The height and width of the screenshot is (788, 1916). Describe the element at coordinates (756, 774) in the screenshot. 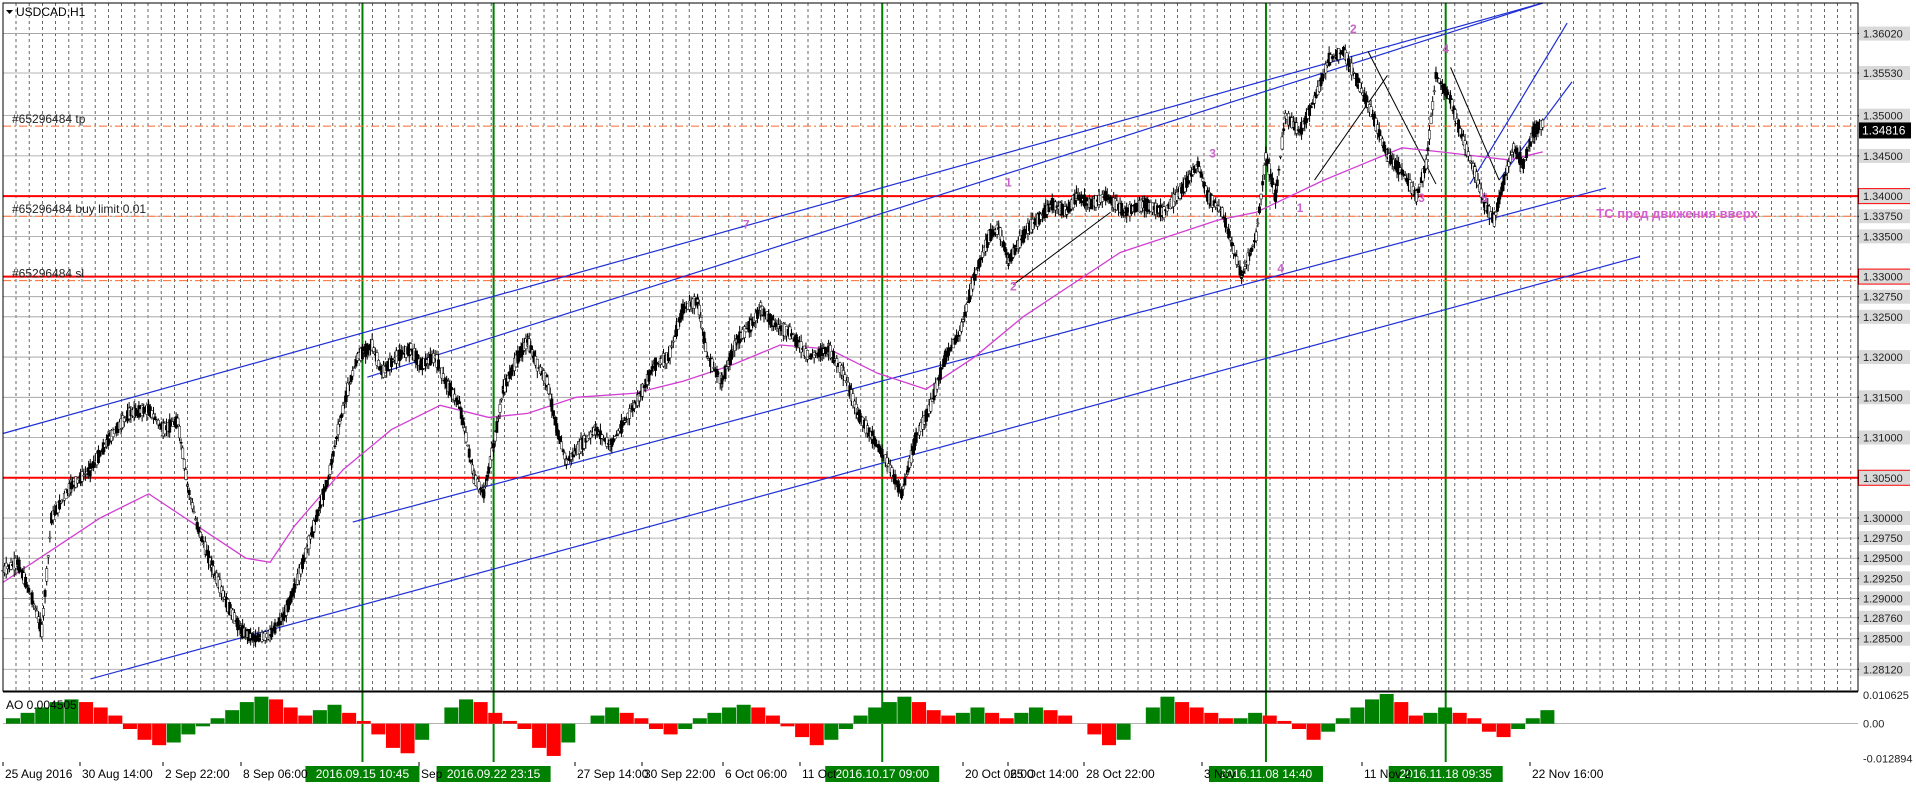

I see `time-axis-label: 6 Oct 06:00` at that location.